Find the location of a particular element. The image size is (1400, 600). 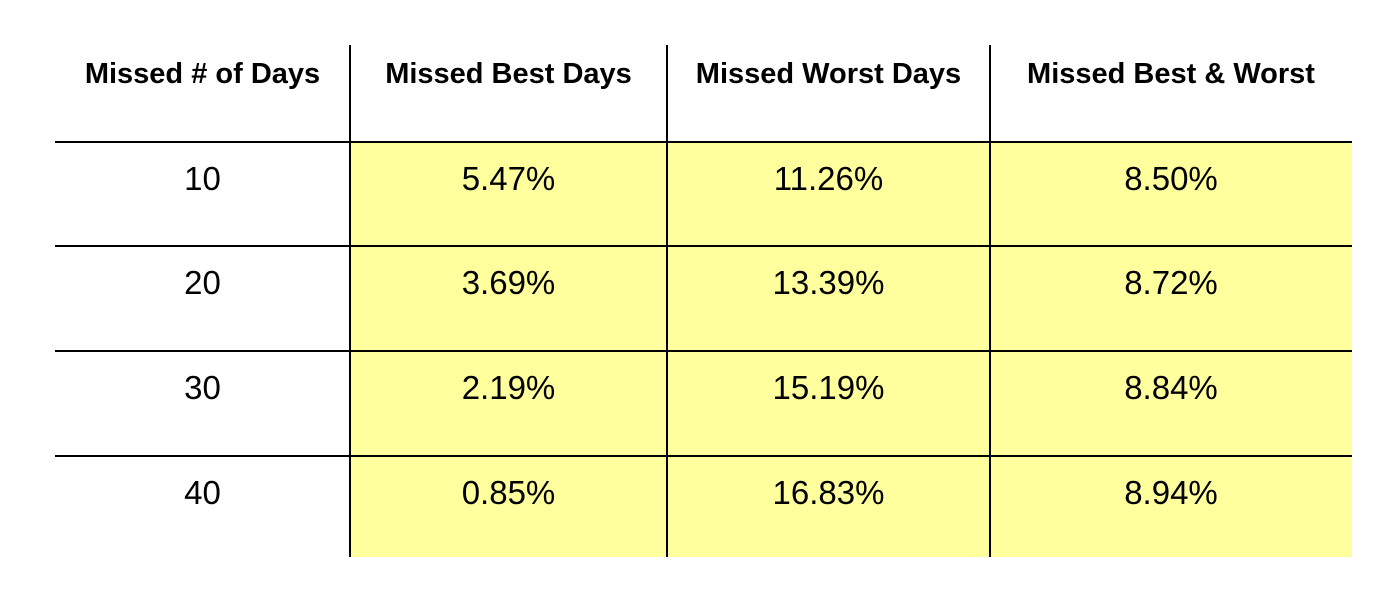

value-cell: 5.47% is located at coordinates (508, 194).